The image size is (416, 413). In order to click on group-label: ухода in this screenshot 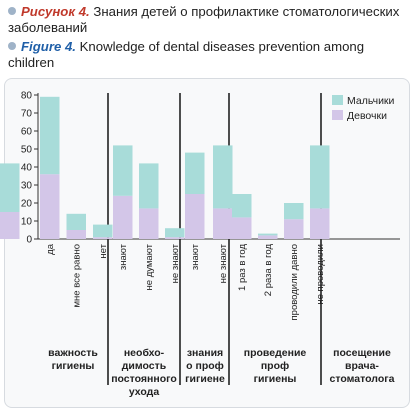, I will do `click(144, 392)`.